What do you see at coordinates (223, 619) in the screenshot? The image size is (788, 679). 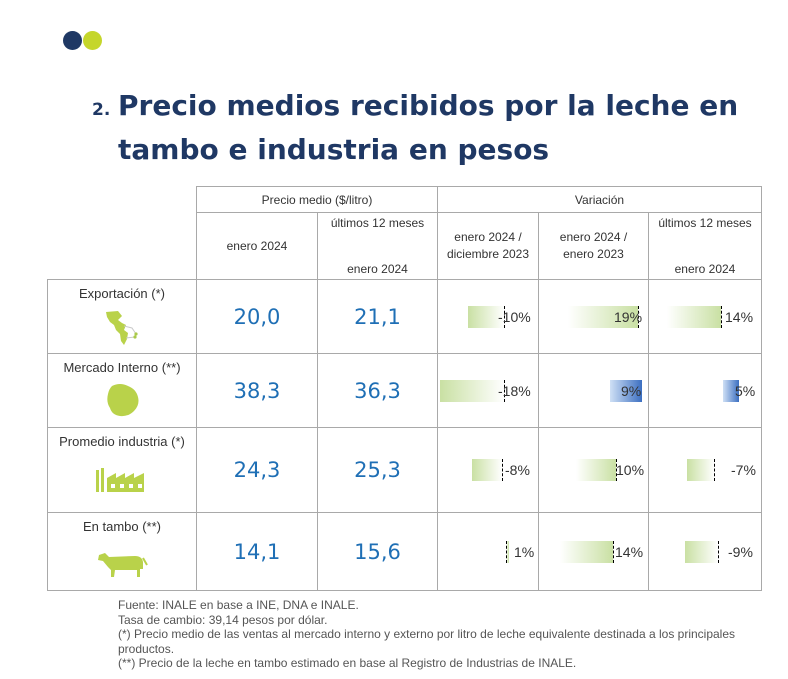 I see `note-exchange-rate: Tasa de cambio: 39,14 pesos por dólar.` at bounding box center [223, 619].